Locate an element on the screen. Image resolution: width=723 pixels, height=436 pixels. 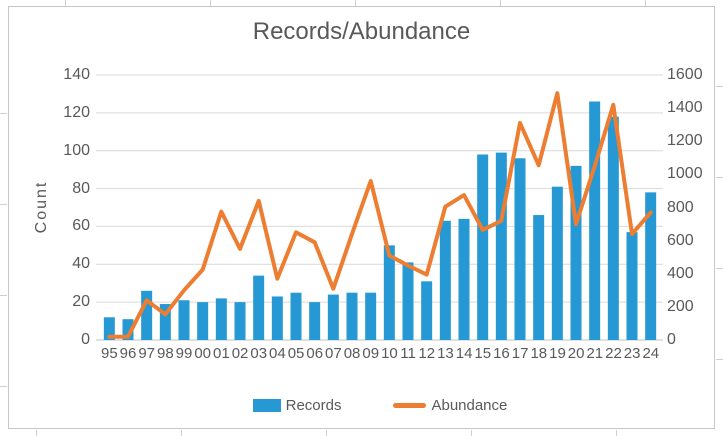
legend: Records Abundance is located at coordinates (380, 405).